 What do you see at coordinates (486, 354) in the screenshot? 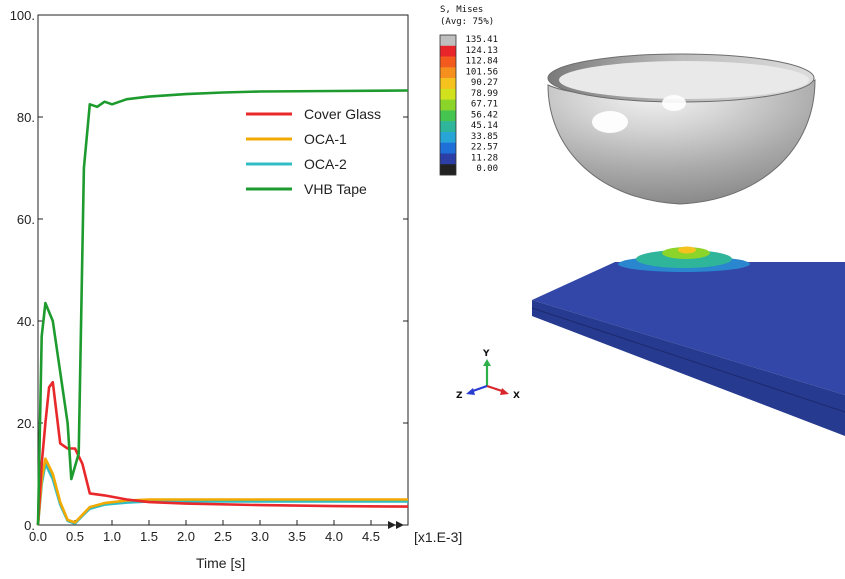
I see `triad-y-label: Y` at bounding box center [486, 354].